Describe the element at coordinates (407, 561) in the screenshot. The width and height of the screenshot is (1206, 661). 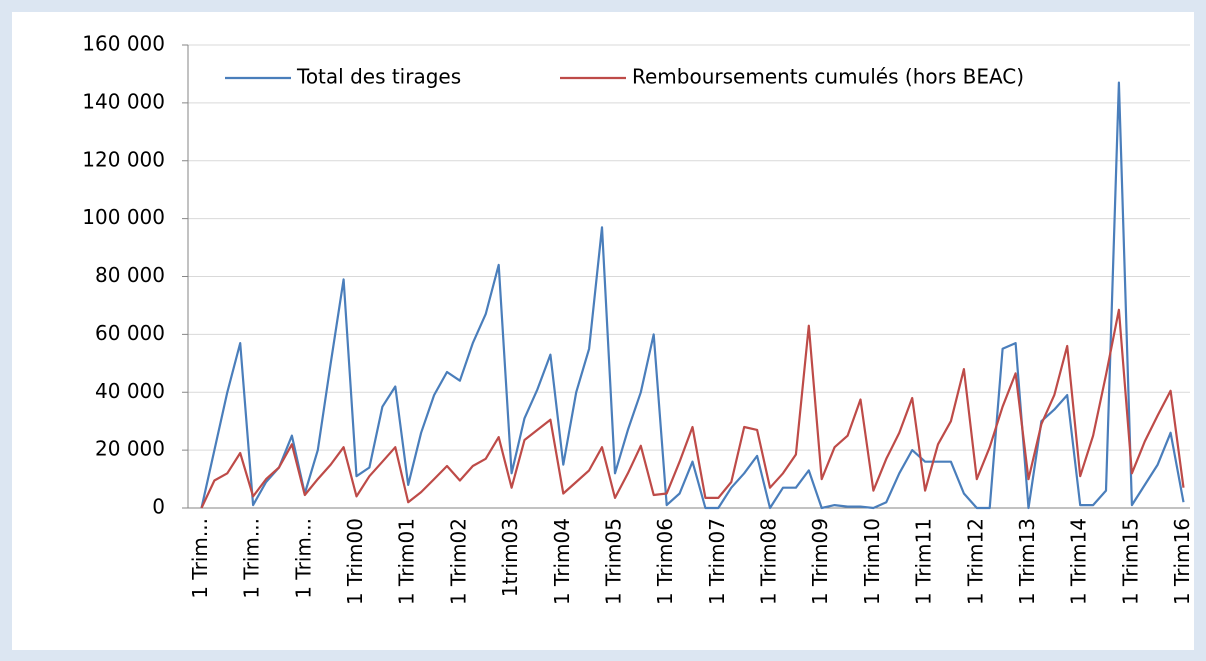
I see `x-tick-label: 1 Trim01` at that location.